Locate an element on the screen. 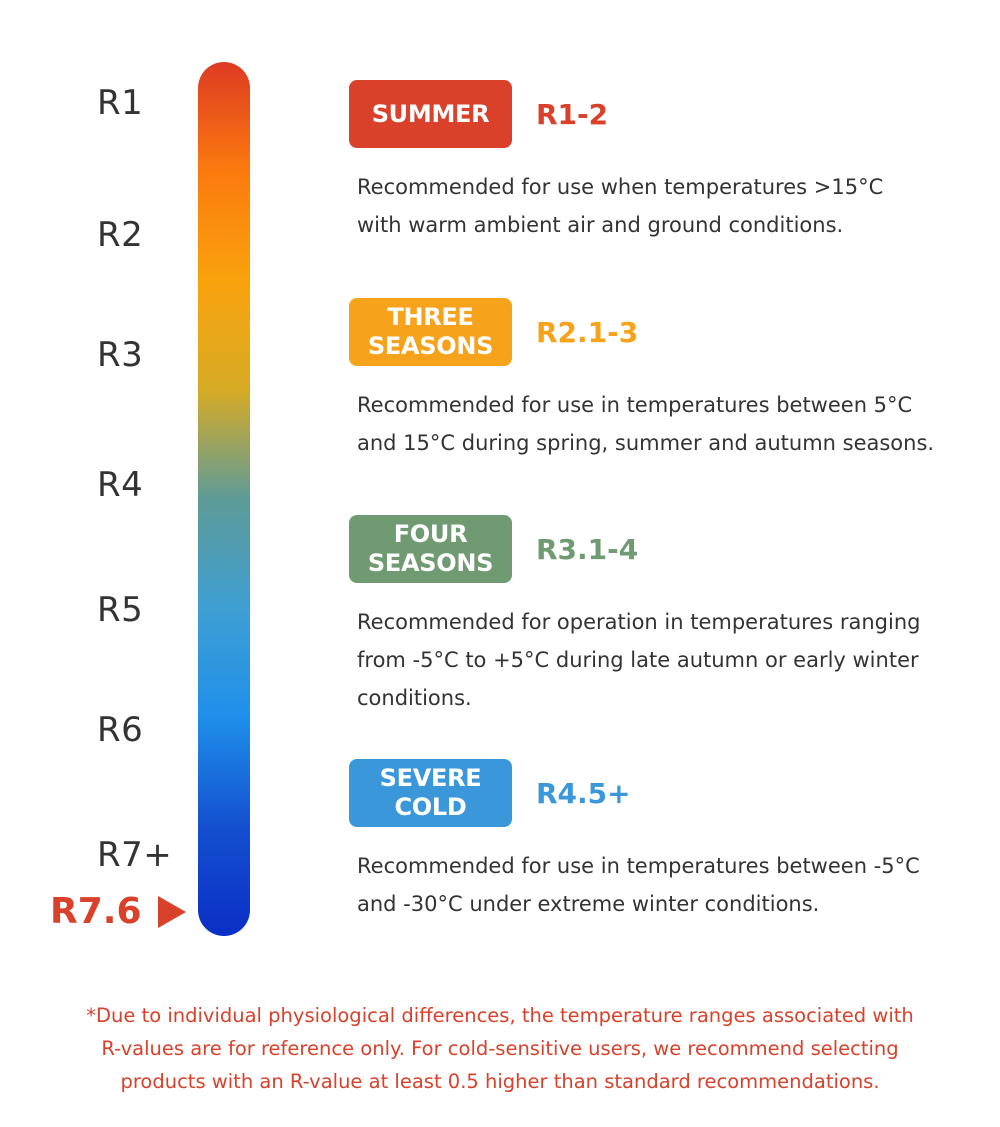  badge-label: THREE SEASONS is located at coordinates (430, 331).